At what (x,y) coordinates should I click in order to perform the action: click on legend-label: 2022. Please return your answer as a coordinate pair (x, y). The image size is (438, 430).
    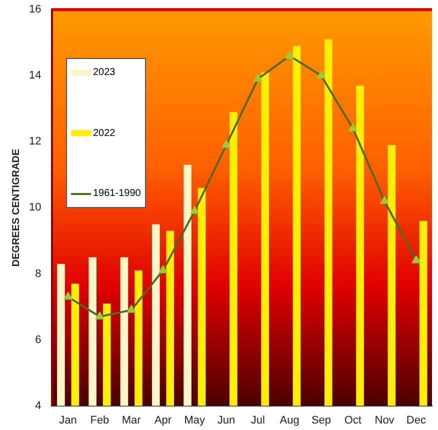
    Looking at the image, I should click on (104, 133).